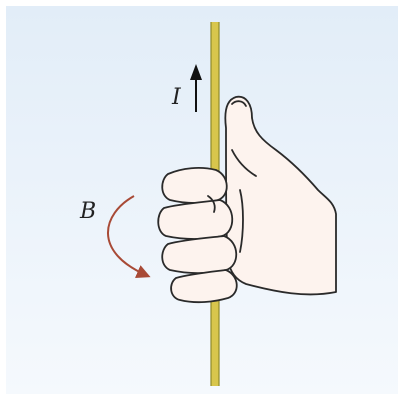 The width and height of the screenshot is (404, 407). I want to click on field-label: B, so click(87, 211).